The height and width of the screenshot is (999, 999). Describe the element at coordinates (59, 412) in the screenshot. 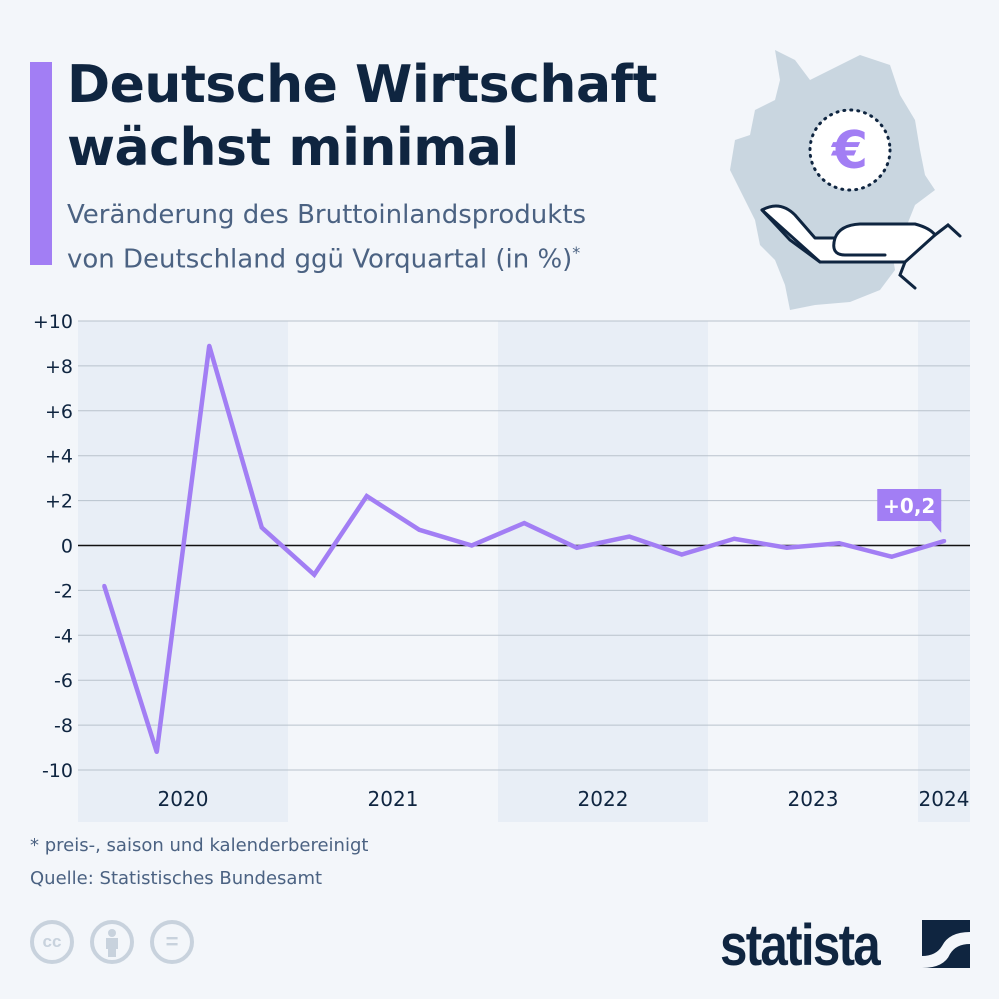

I see `y-tick-label: +6` at that location.